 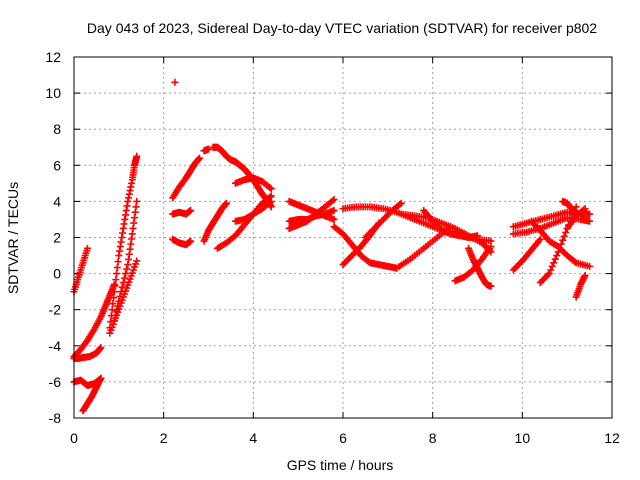 I want to click on y-tick-labels: -8 -6 -4 -2 0 2 4 6 8 10 12, so click(x=53, y=237).